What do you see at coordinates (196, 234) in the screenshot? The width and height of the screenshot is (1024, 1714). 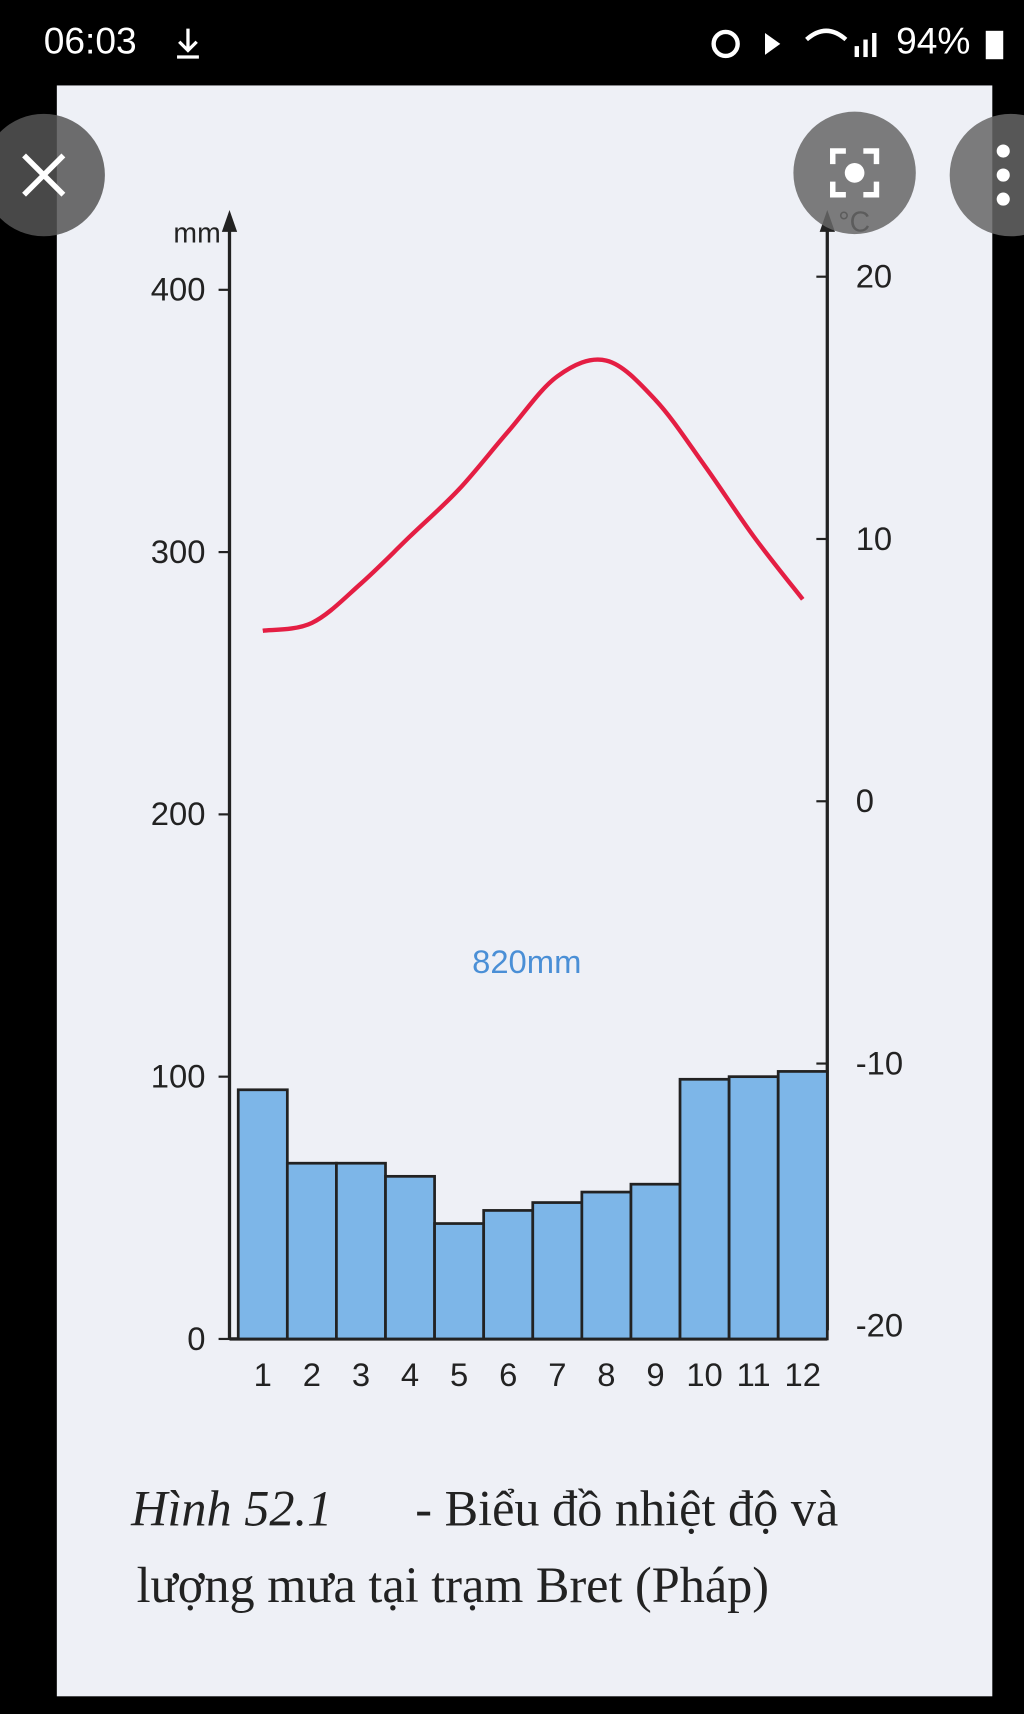 I see `y-axis-label: mm` at bounding box center [196, 234].